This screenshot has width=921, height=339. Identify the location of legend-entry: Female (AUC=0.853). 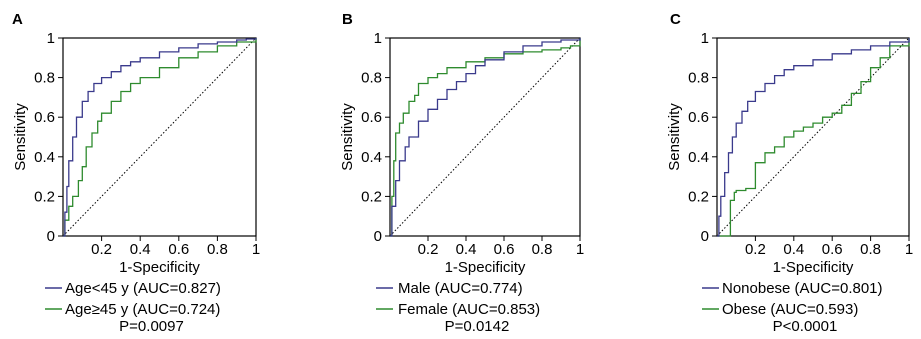
(469, 309).